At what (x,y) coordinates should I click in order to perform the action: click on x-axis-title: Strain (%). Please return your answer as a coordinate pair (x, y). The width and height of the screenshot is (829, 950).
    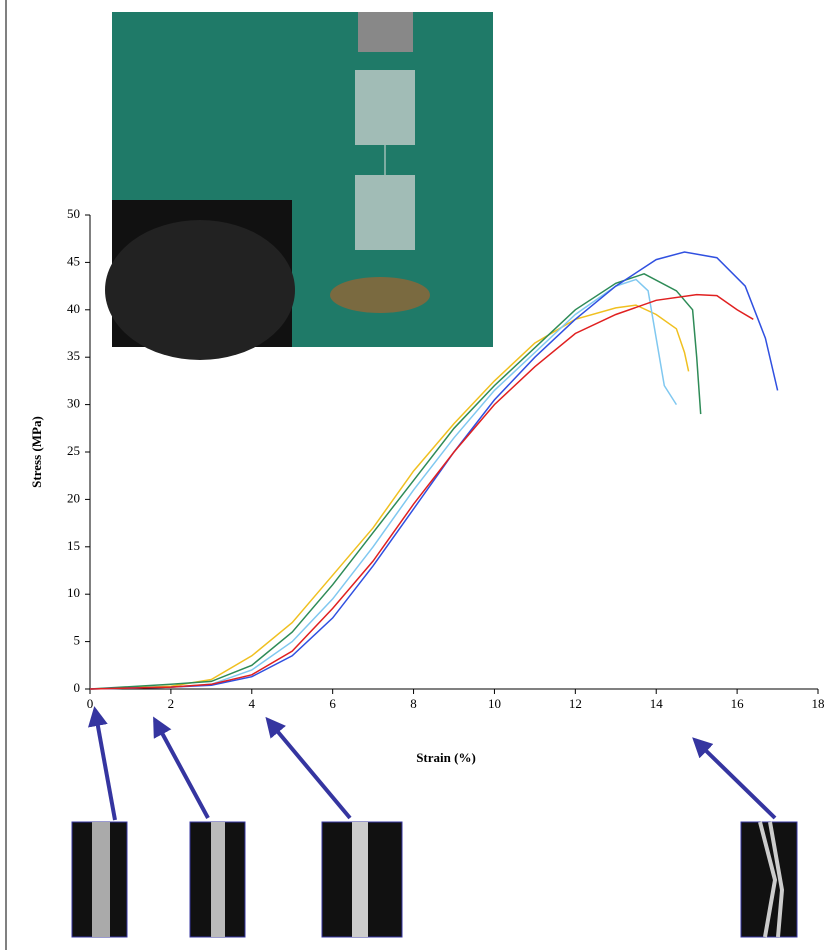
    Looking at the image, I should click on (446, 757).